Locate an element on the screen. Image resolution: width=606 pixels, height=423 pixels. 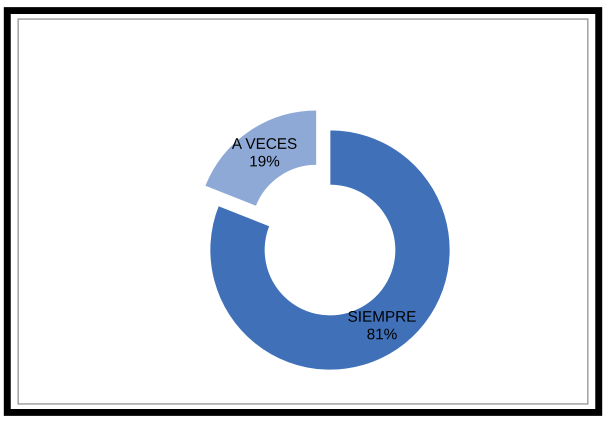
slice-label: A VECES is located at coordinates (264, 143).